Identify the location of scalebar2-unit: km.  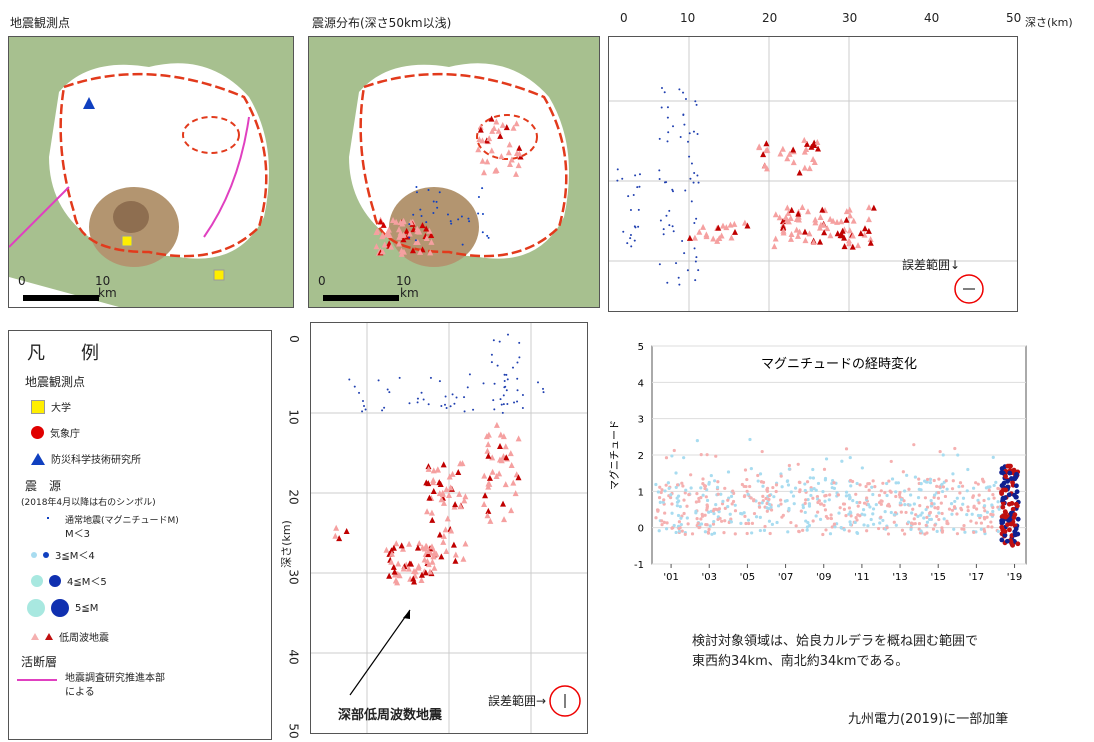
(409, 293).